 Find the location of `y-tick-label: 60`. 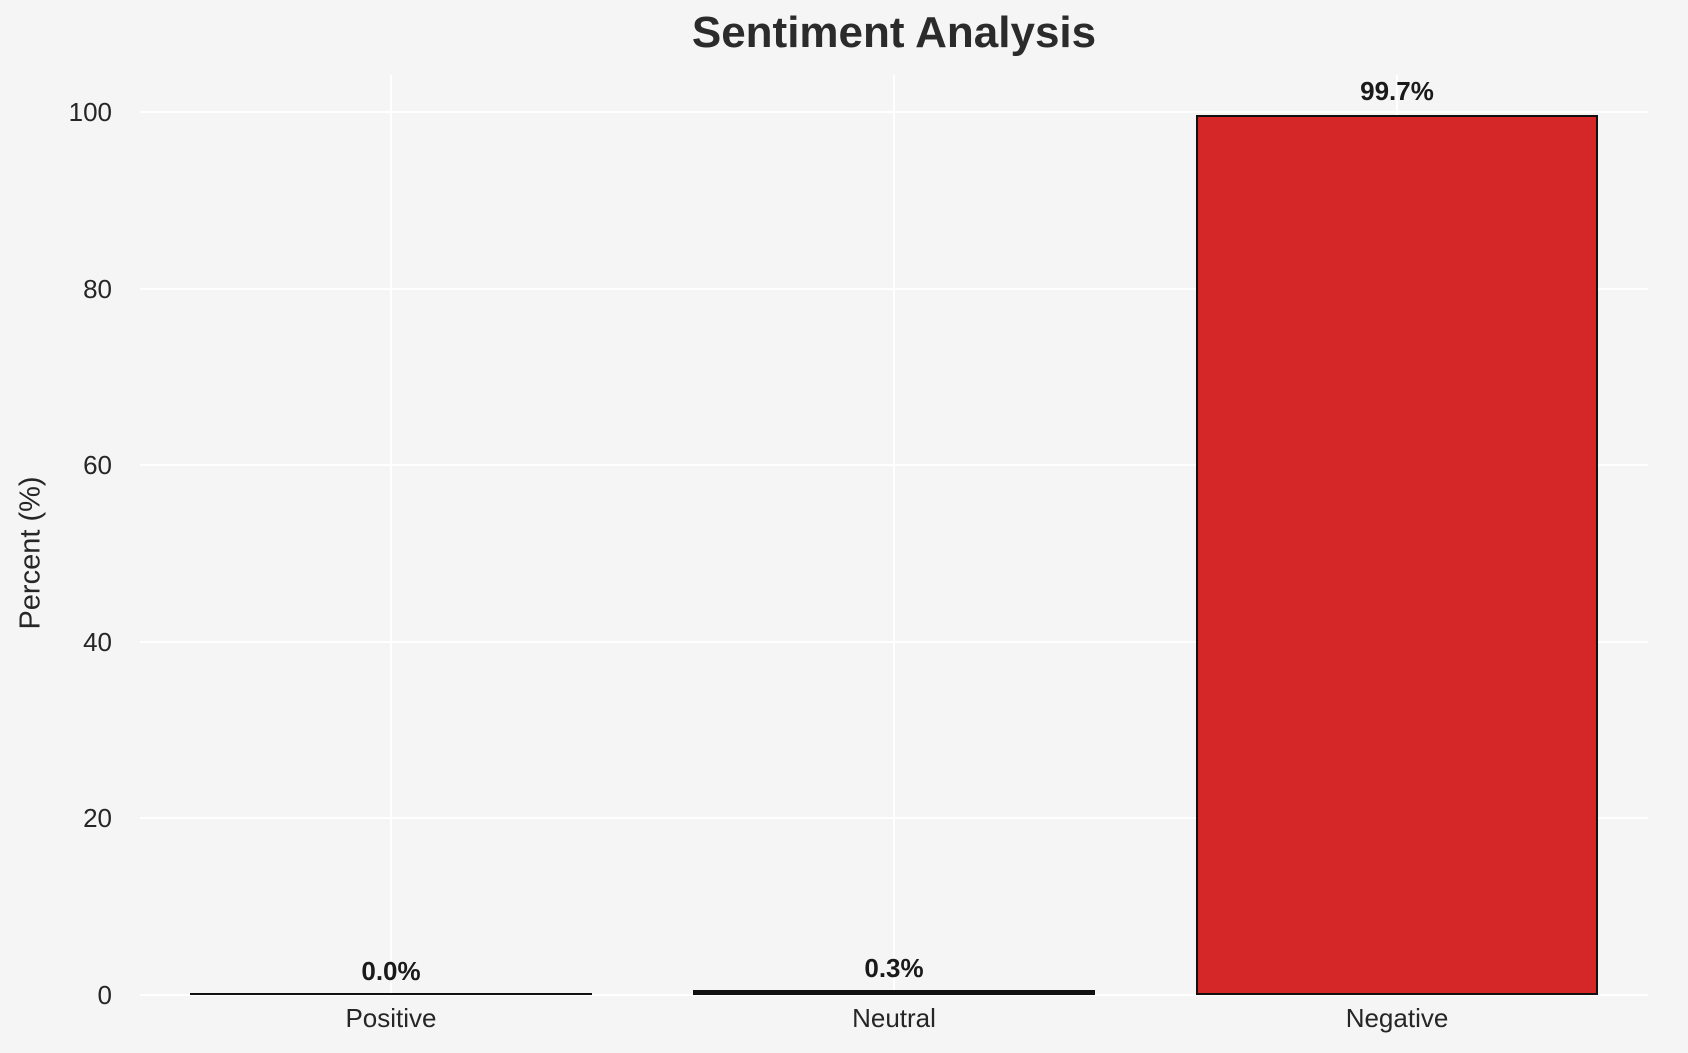

y-tick-label: 60 is located at coordinates (97, 465).